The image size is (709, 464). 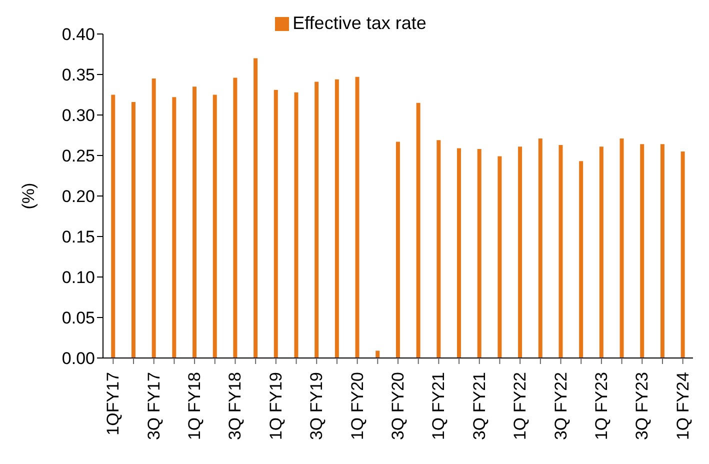 I want to click on y-tick-label: 0.05, so click(x=78, y=318).